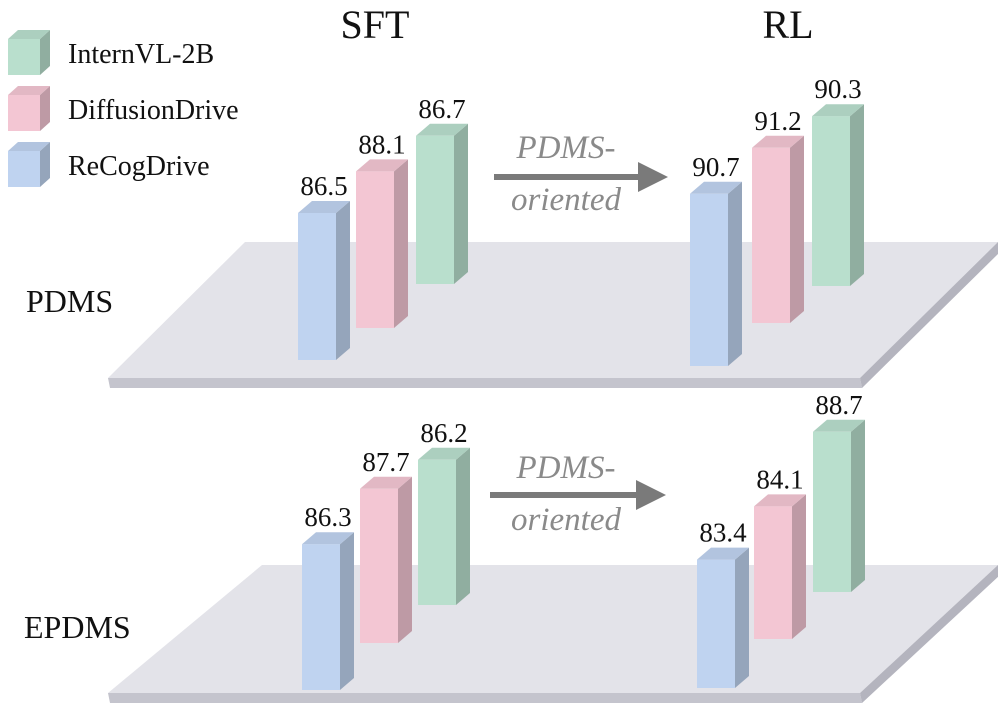 The height and width of the screenshot is (717, 998). I want to click on bar-pdms-sft-recogdrive-side, so click(343, 280).